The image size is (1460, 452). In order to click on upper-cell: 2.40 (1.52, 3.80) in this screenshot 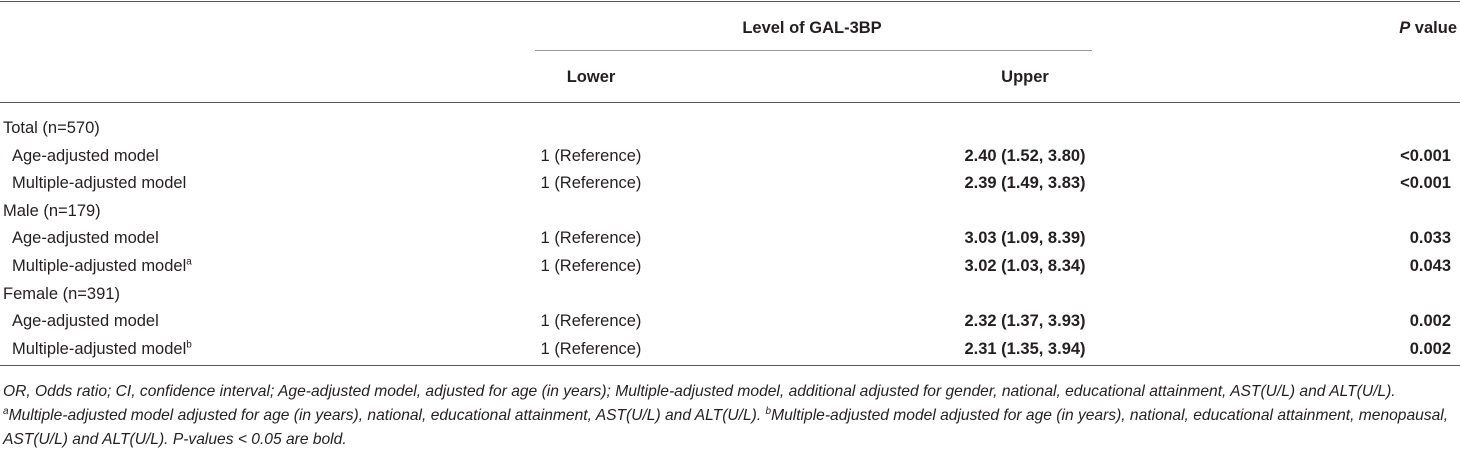, I will do `click(1025, 155)`.